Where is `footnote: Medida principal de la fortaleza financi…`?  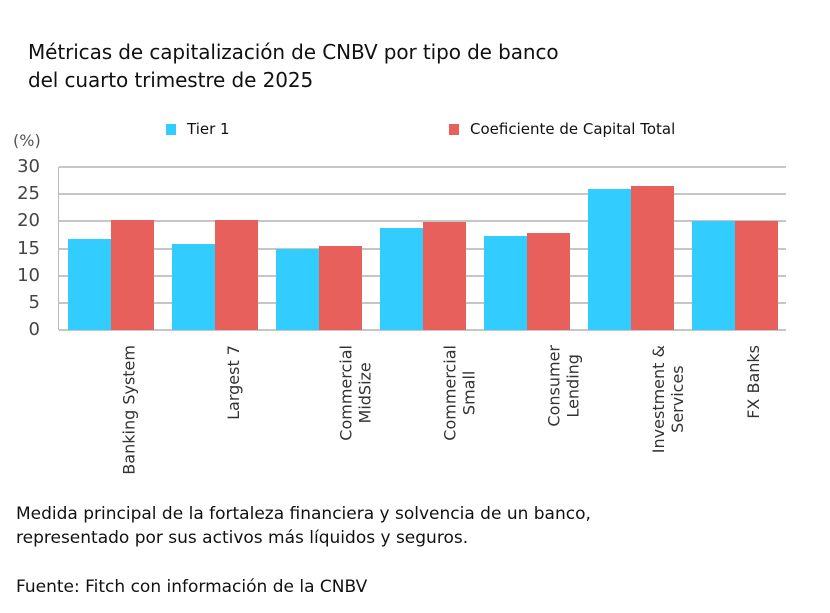
footnote: Medida principal de la fortaleza financi… is located at coordinates (303, 526).